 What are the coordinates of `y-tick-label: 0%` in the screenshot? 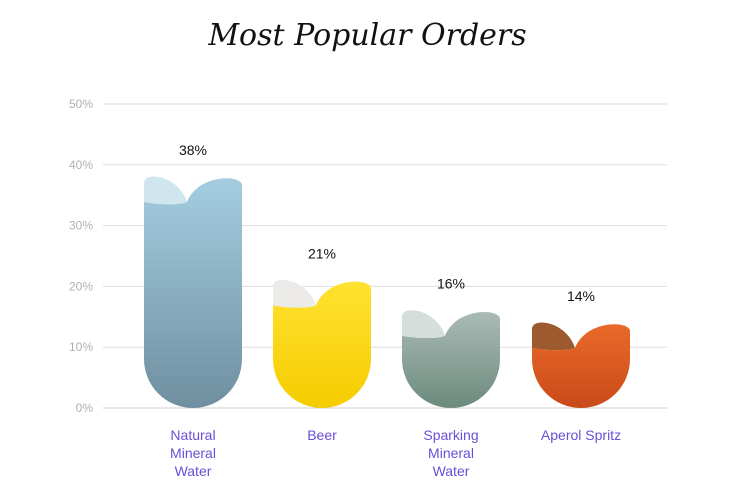 It's located at (85, 408).